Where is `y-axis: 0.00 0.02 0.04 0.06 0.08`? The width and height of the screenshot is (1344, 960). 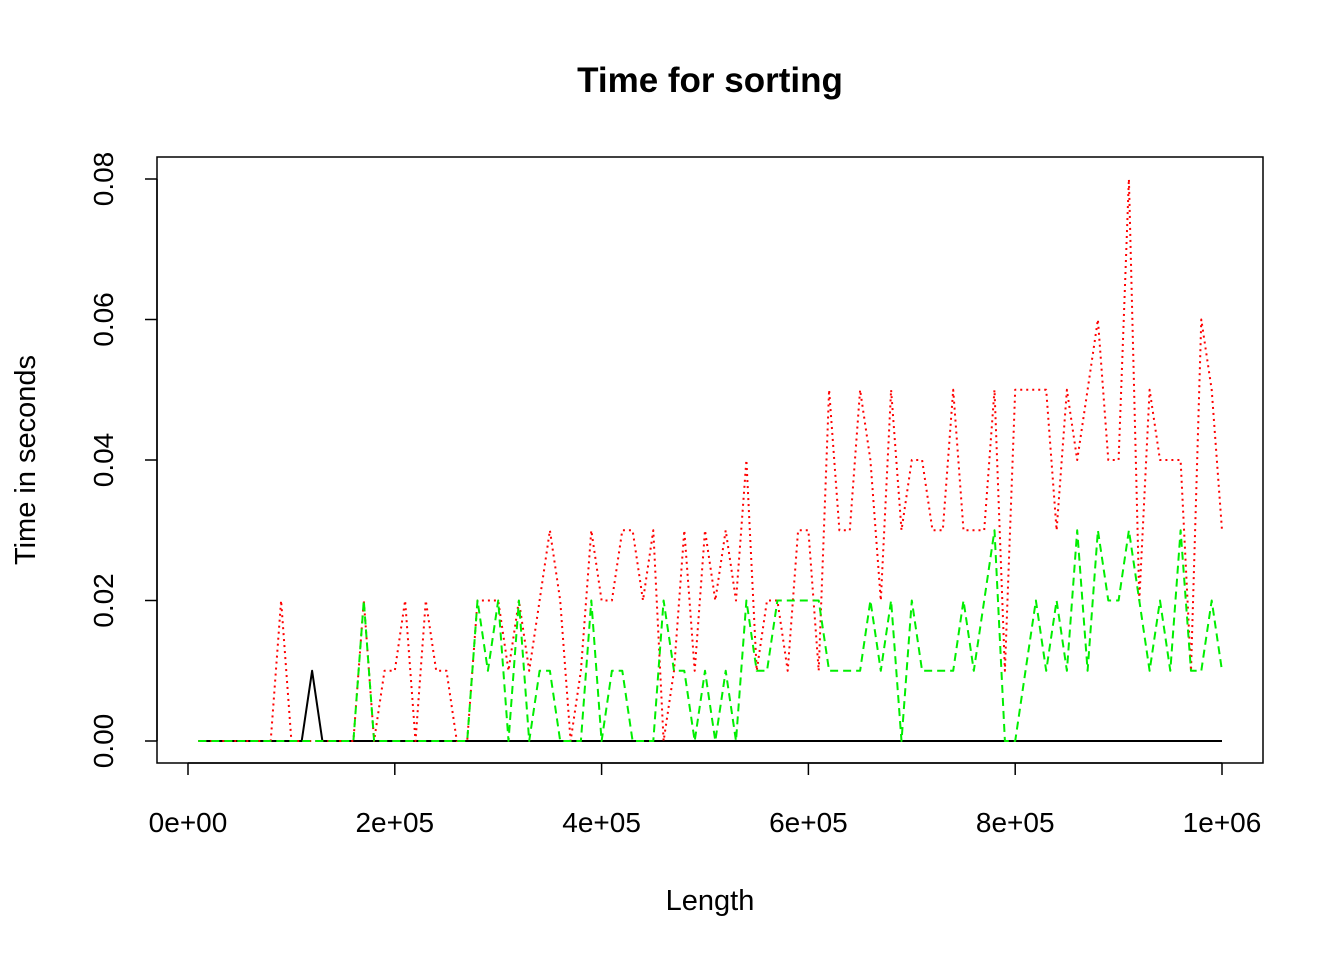 y-axis: 0.00 0.02 0.04 0.06 0.08 is located at coordinates (123, 460).